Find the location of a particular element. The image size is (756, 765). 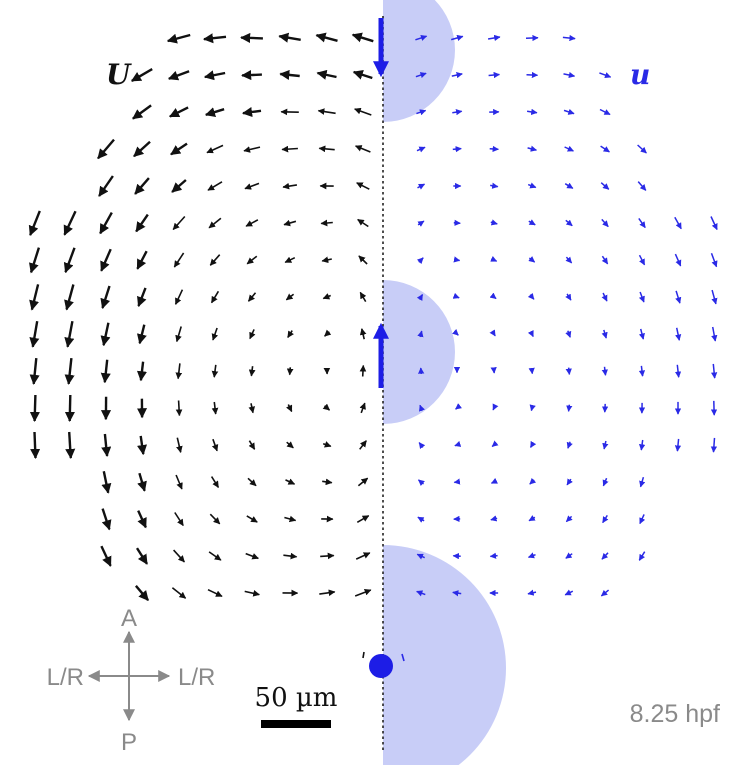

scale-bar-label: 50 µm is located at coordinates (296, 698).